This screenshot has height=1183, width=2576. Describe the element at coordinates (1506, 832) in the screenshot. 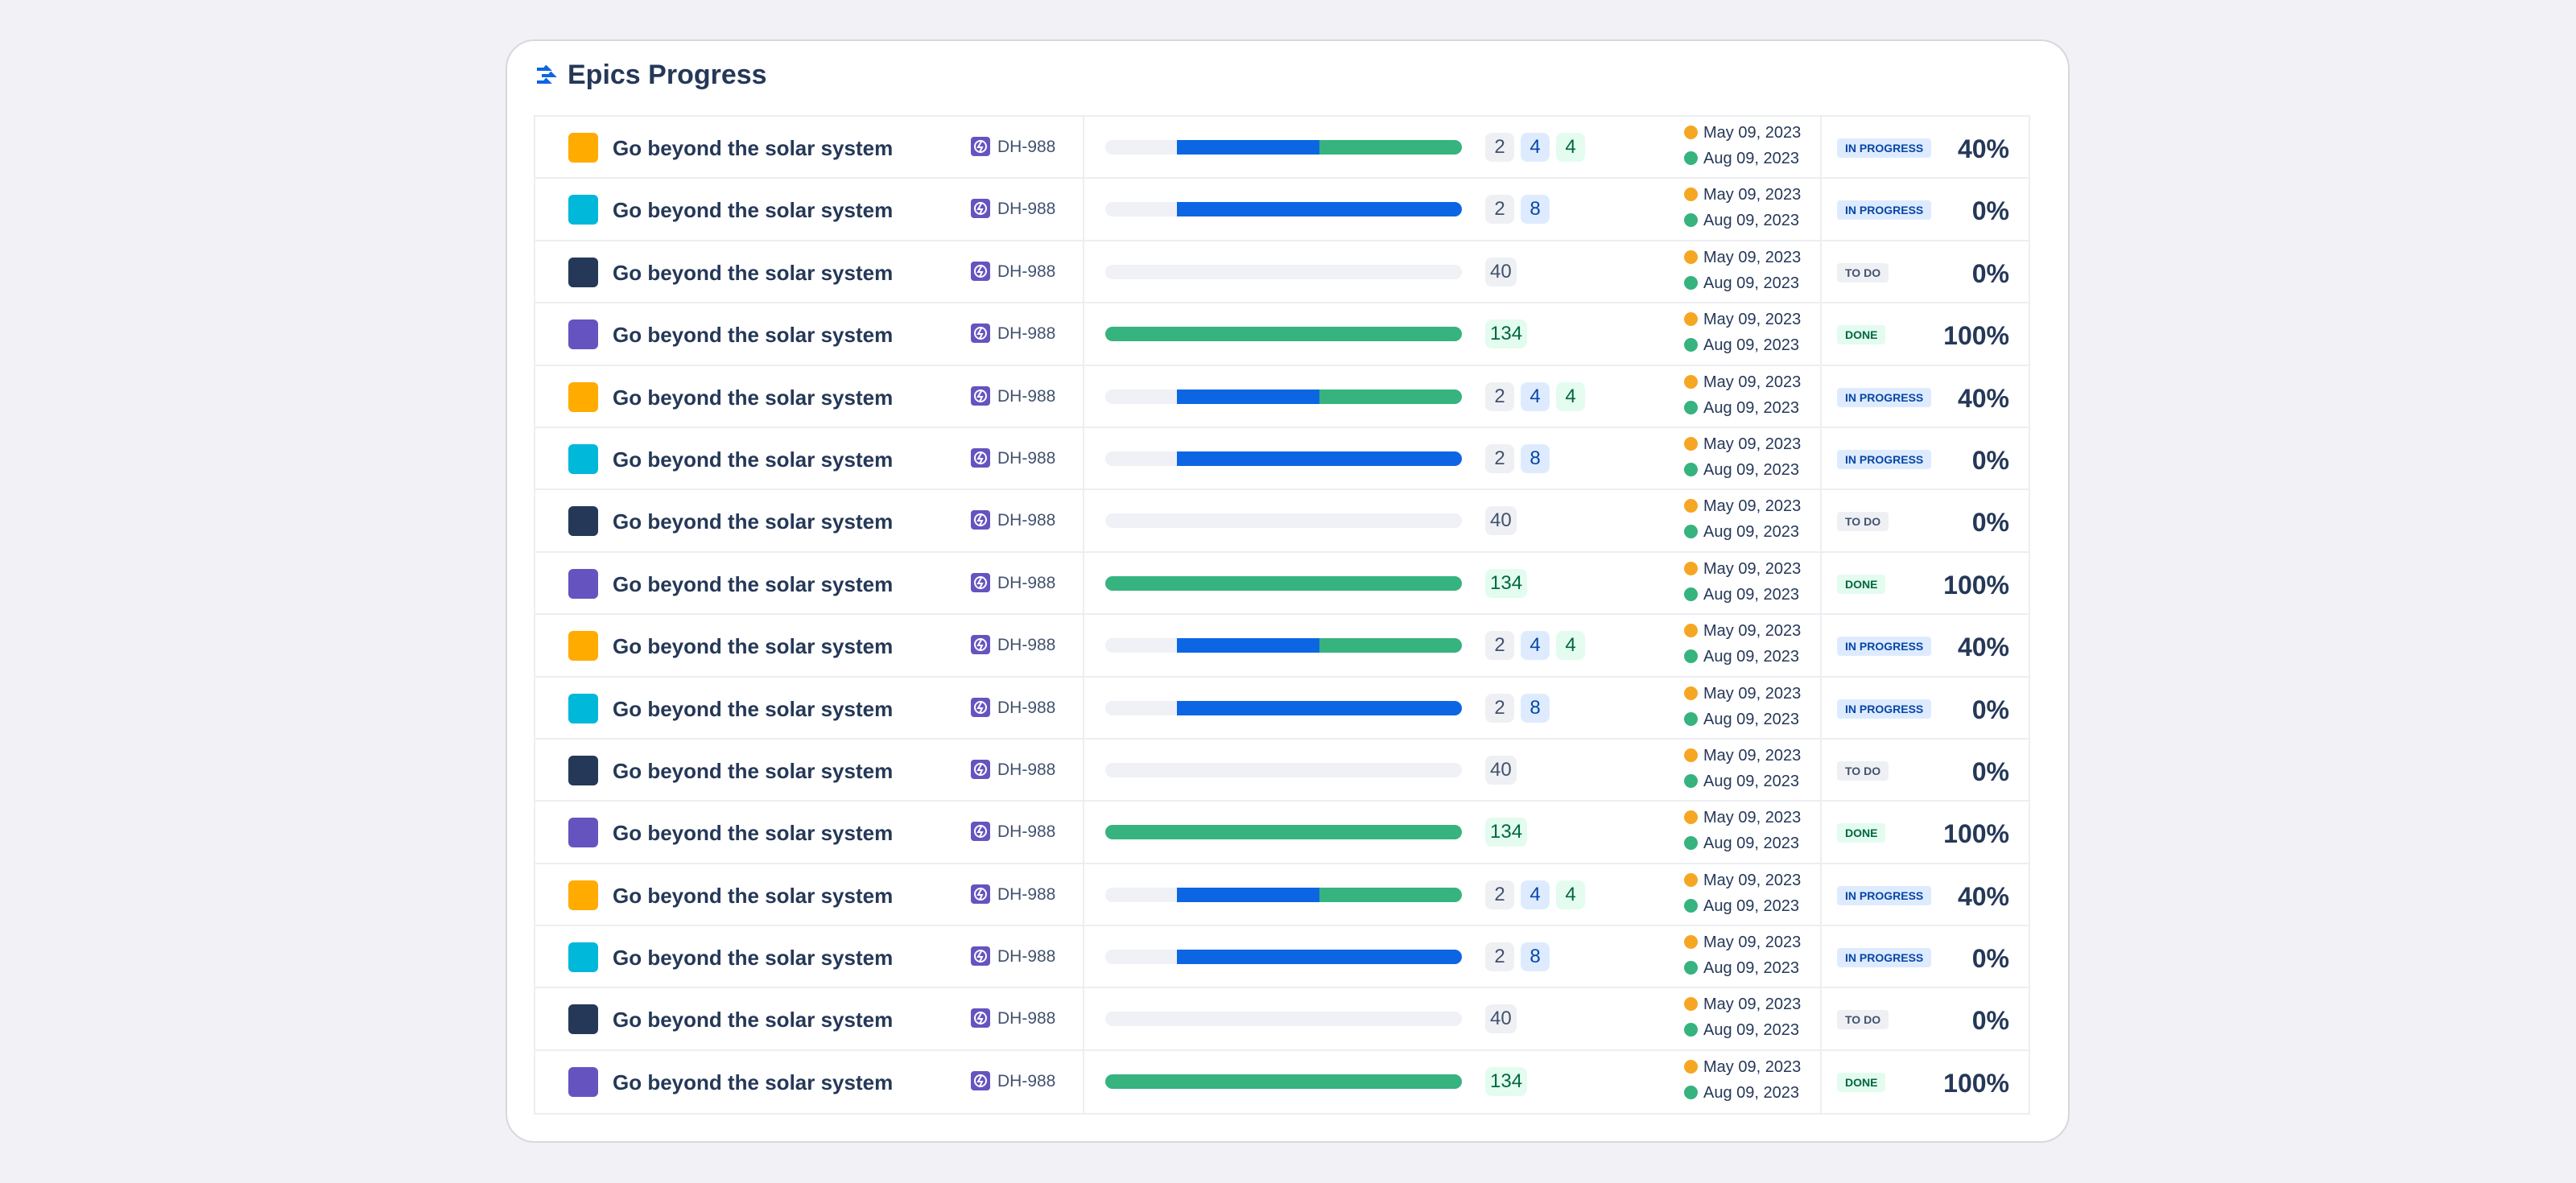

I see `count-chip: 134` at that location.